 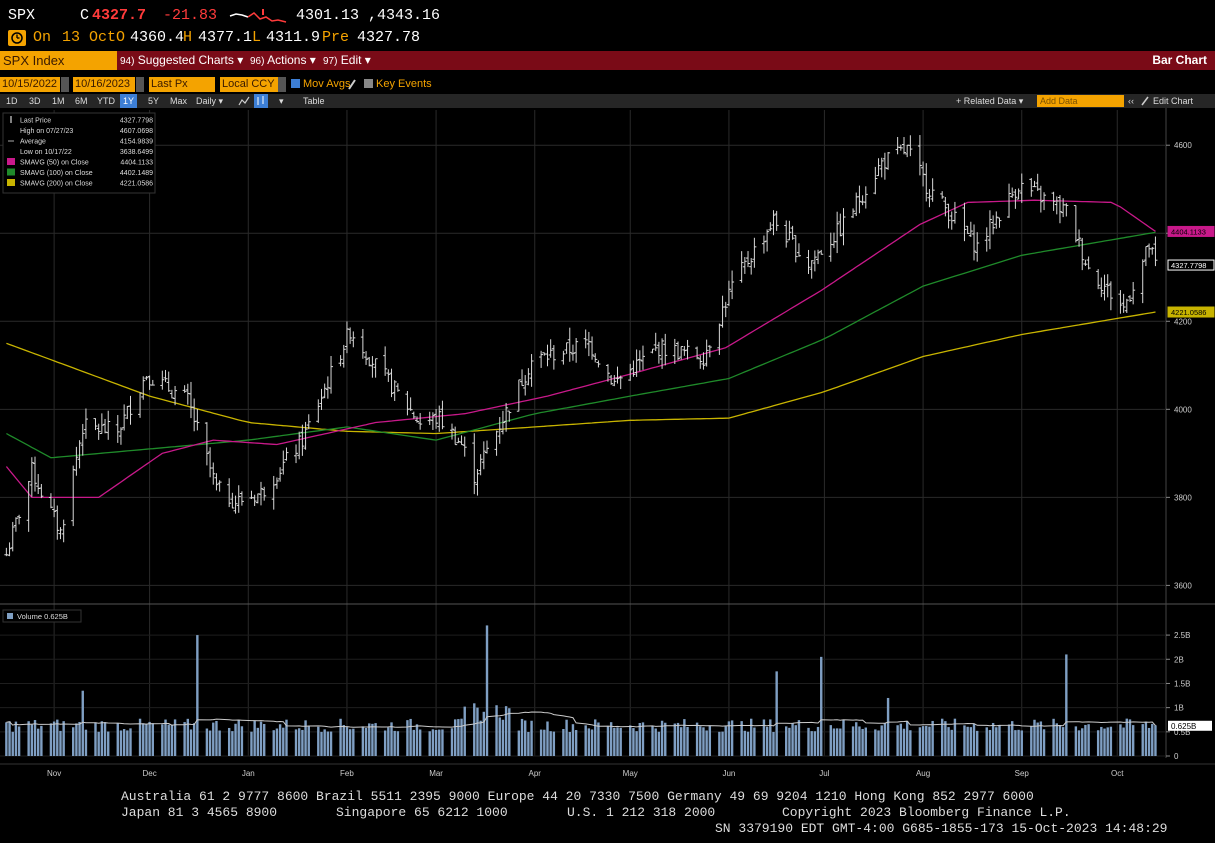 What do you see at coordinates (119, 15) in the screenshot?
I see `last-price: 4327.7` at bounding box center [119, 15].